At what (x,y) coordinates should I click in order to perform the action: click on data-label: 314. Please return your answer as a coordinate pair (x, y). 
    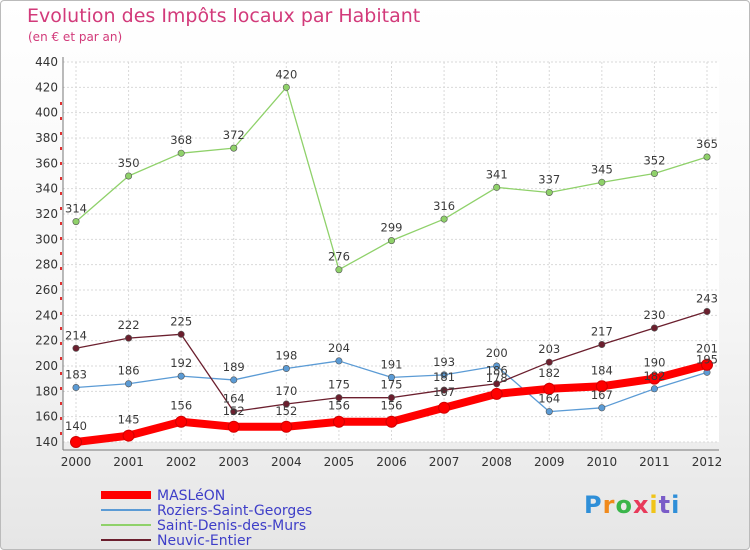
    Looking at the image, I should click on (76, 209).